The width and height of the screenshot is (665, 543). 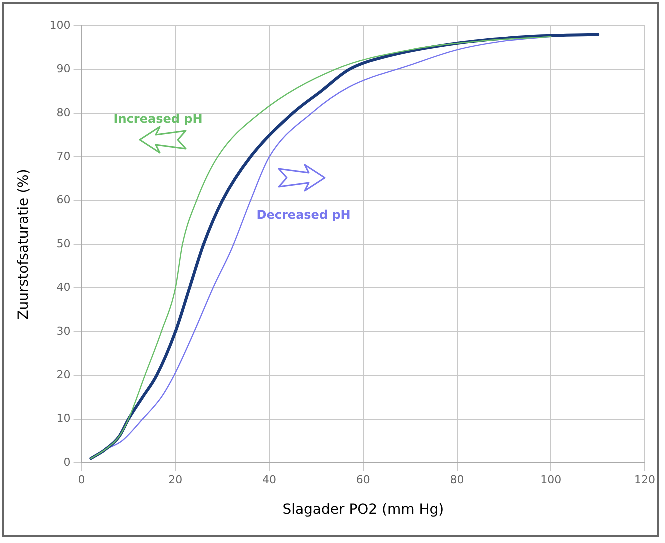 I want to click on y-tick-label: 50, so click(x=63, y=243).